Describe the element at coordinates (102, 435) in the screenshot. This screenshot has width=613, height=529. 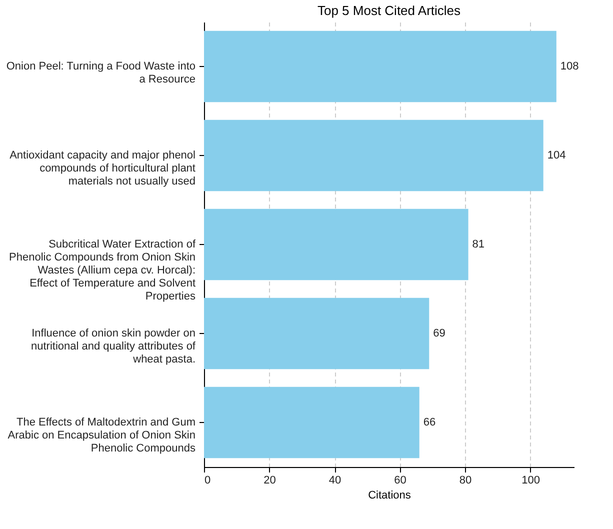
I see `y-tick-label: The Effects of Maltodextrin and Gum Arabic on Encapsulation of Onion Skin Phenolic Compounds` at that location.